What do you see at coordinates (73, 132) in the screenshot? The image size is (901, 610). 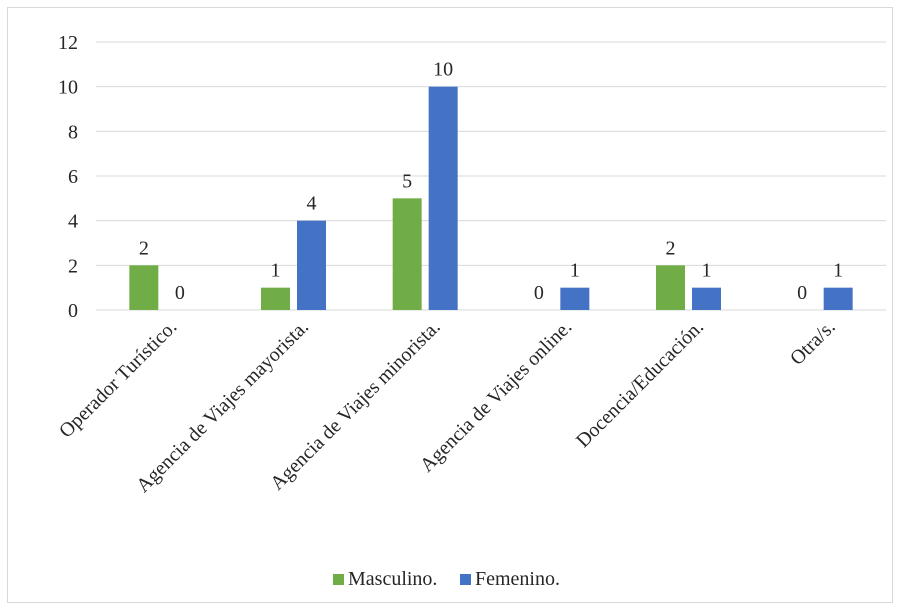 I see `y-tick-label: 8` at bounding box center [73, 132].